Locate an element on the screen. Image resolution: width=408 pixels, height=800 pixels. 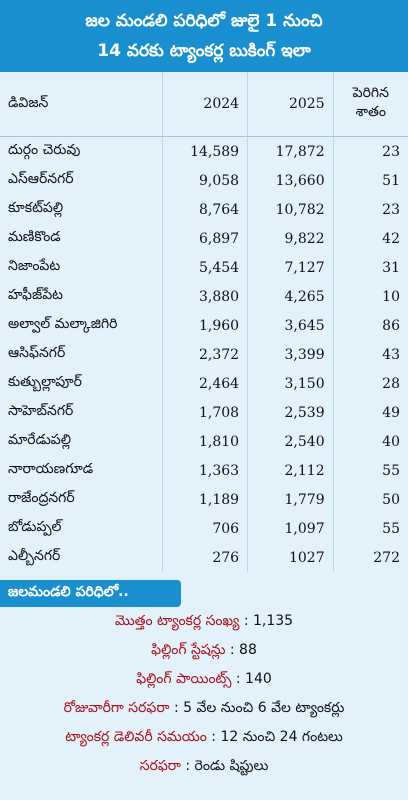
table-cell: హఫీజ్‌పేట is located at coordinates (35, 295).